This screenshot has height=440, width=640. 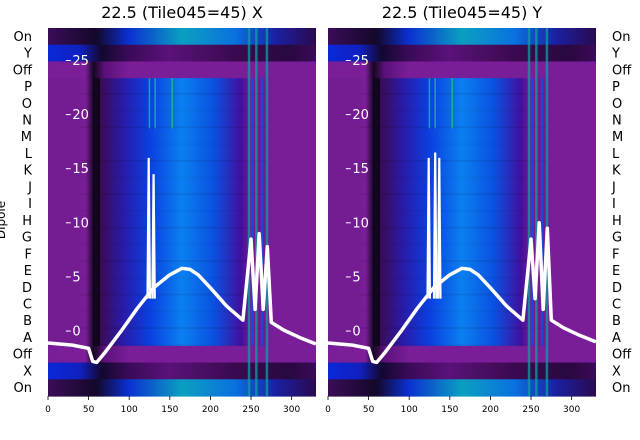 I want to click on dipole-row-label: B, so click(x=27, y=321).